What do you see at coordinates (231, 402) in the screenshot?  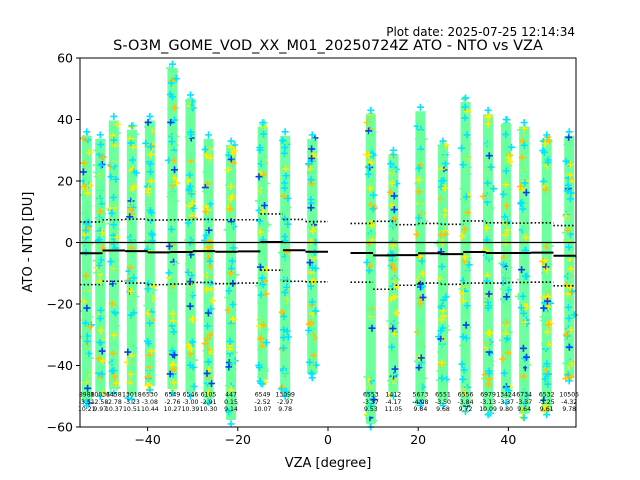 I see `bin-mean-label: 0.15` at bounding box center [231, 402].